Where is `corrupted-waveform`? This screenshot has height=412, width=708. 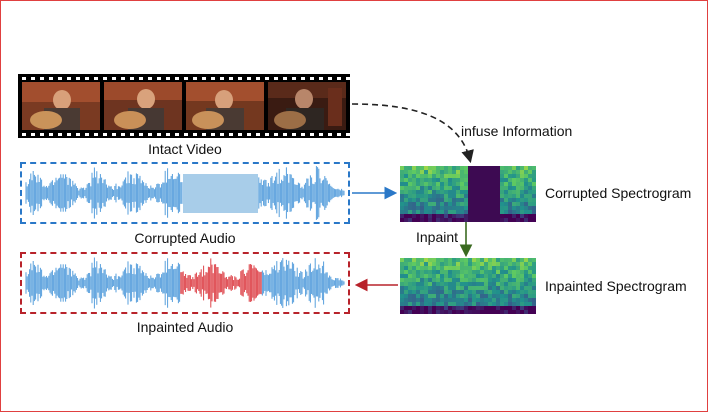 corrupted-waveform is located at coordinates (185, 193).